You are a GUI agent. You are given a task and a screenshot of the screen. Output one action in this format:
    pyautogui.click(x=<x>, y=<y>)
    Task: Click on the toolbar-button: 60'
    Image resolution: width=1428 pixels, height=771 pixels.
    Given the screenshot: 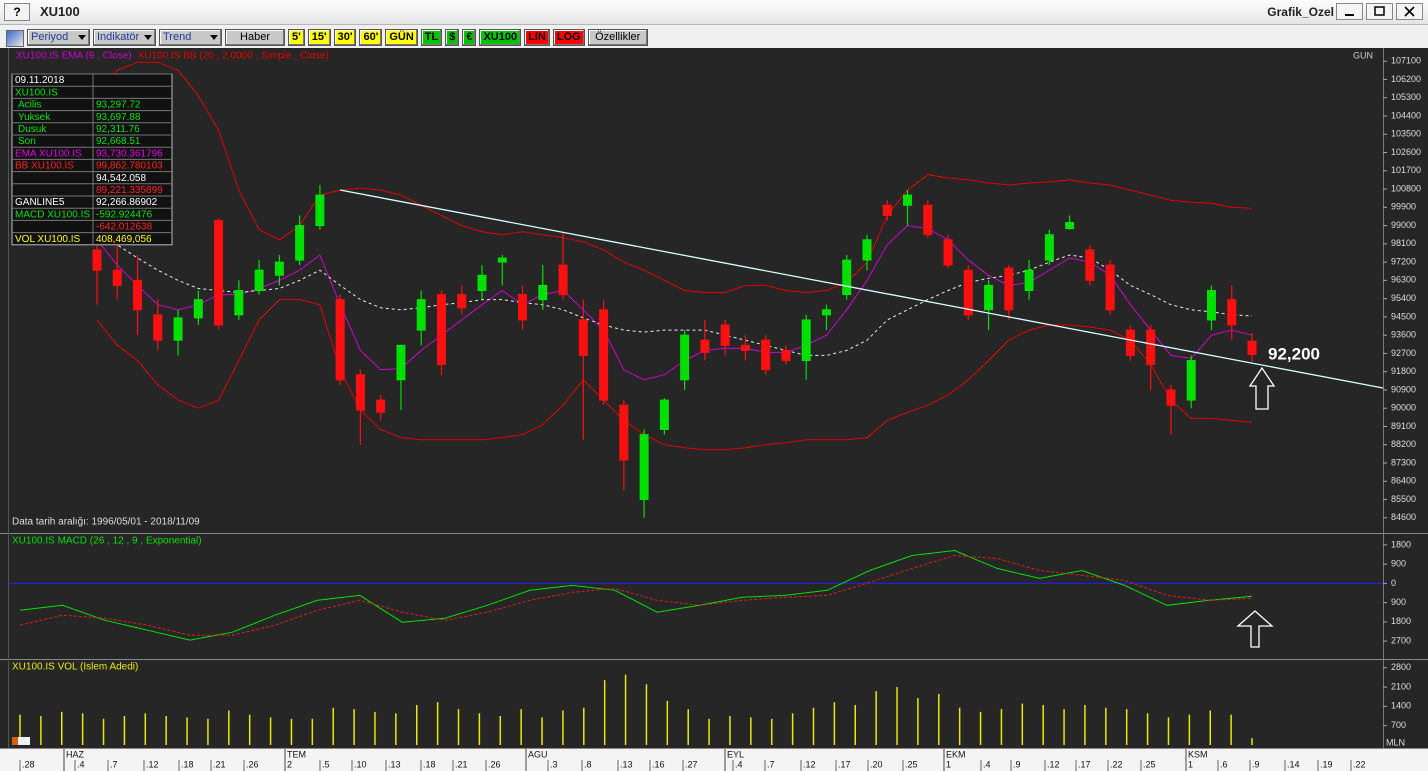 What is the action you would take?
    pyautogui.click(x=371, y=37)
    